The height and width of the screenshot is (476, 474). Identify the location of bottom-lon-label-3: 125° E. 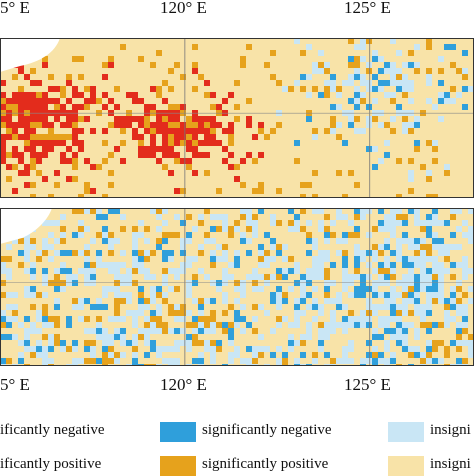
(367, 384).